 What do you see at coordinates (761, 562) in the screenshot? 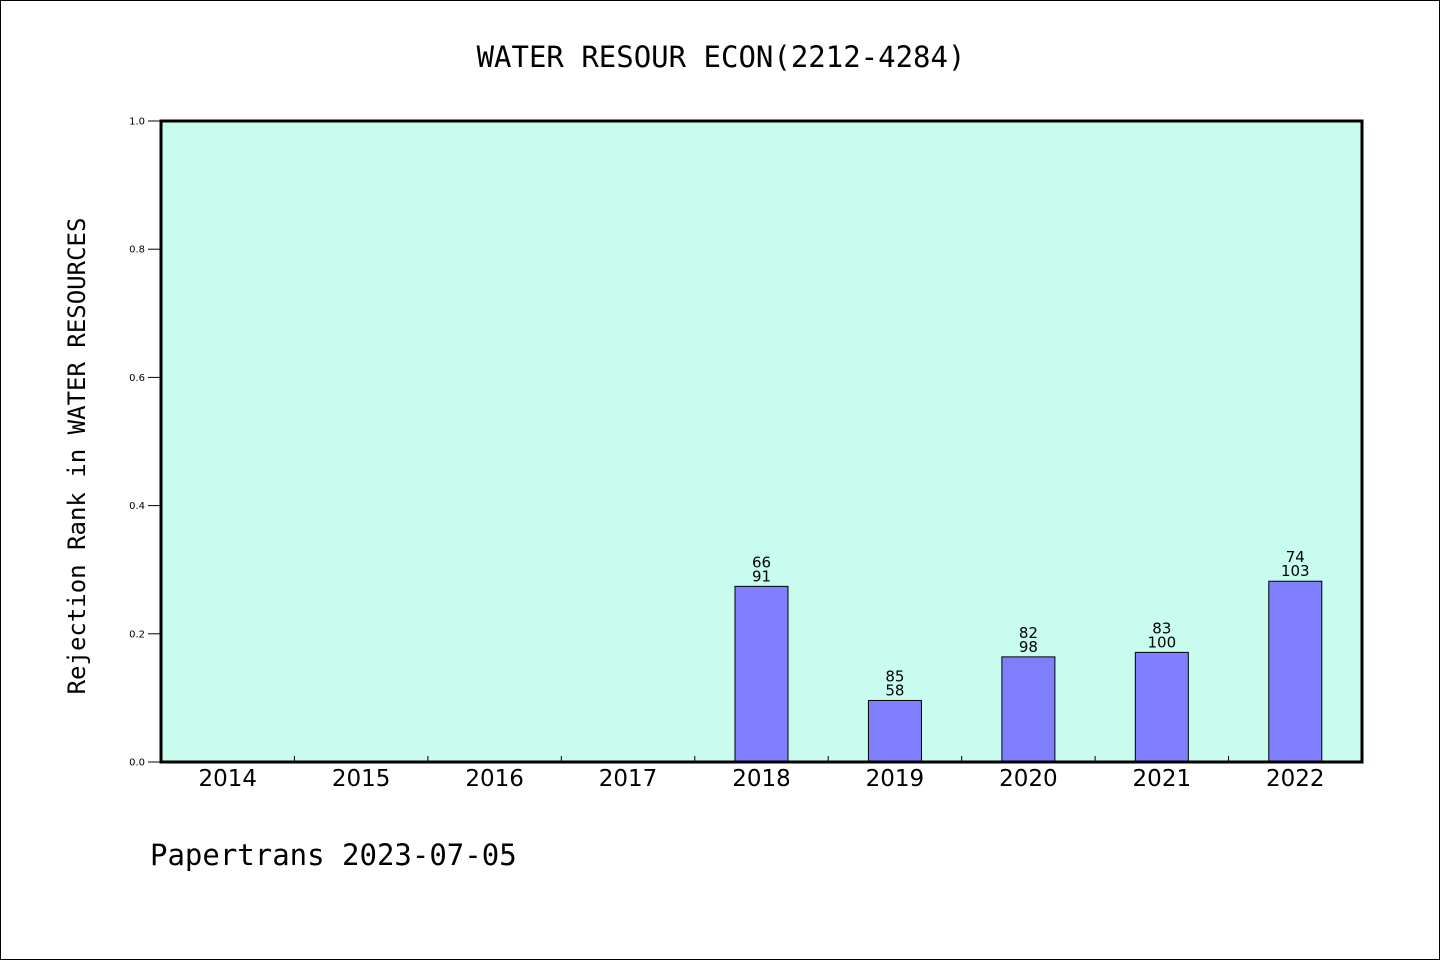
I see `bar-label-top: 66` at bounding box center [761, 562].